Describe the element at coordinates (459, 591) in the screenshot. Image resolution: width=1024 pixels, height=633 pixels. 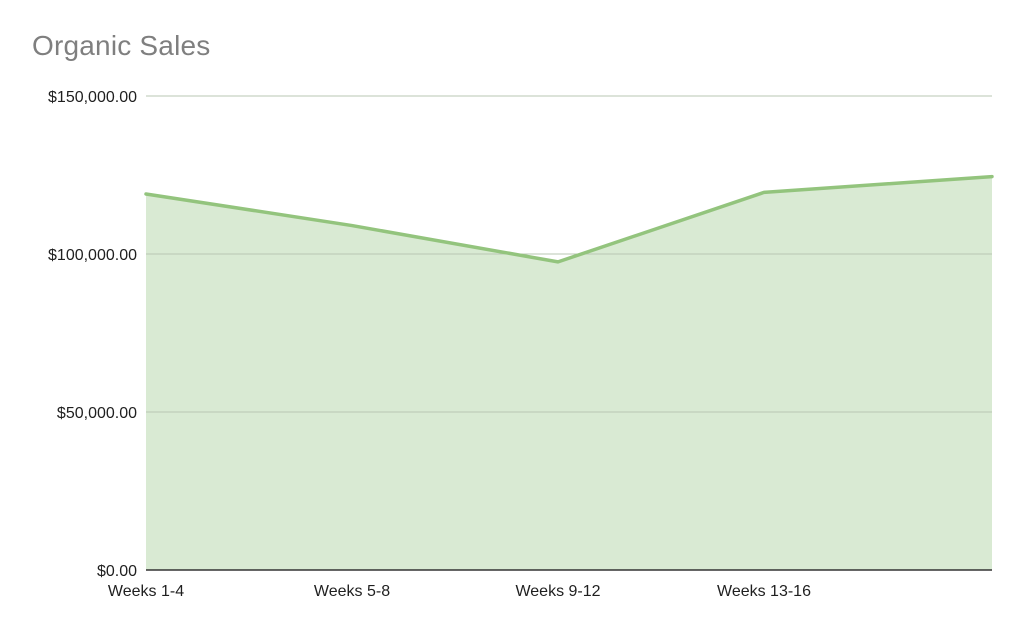
I see `x-tick-labels: Weeks 1-4 Weeks 5-8 Weeks 9-12 Weeks 13-16` at that location.